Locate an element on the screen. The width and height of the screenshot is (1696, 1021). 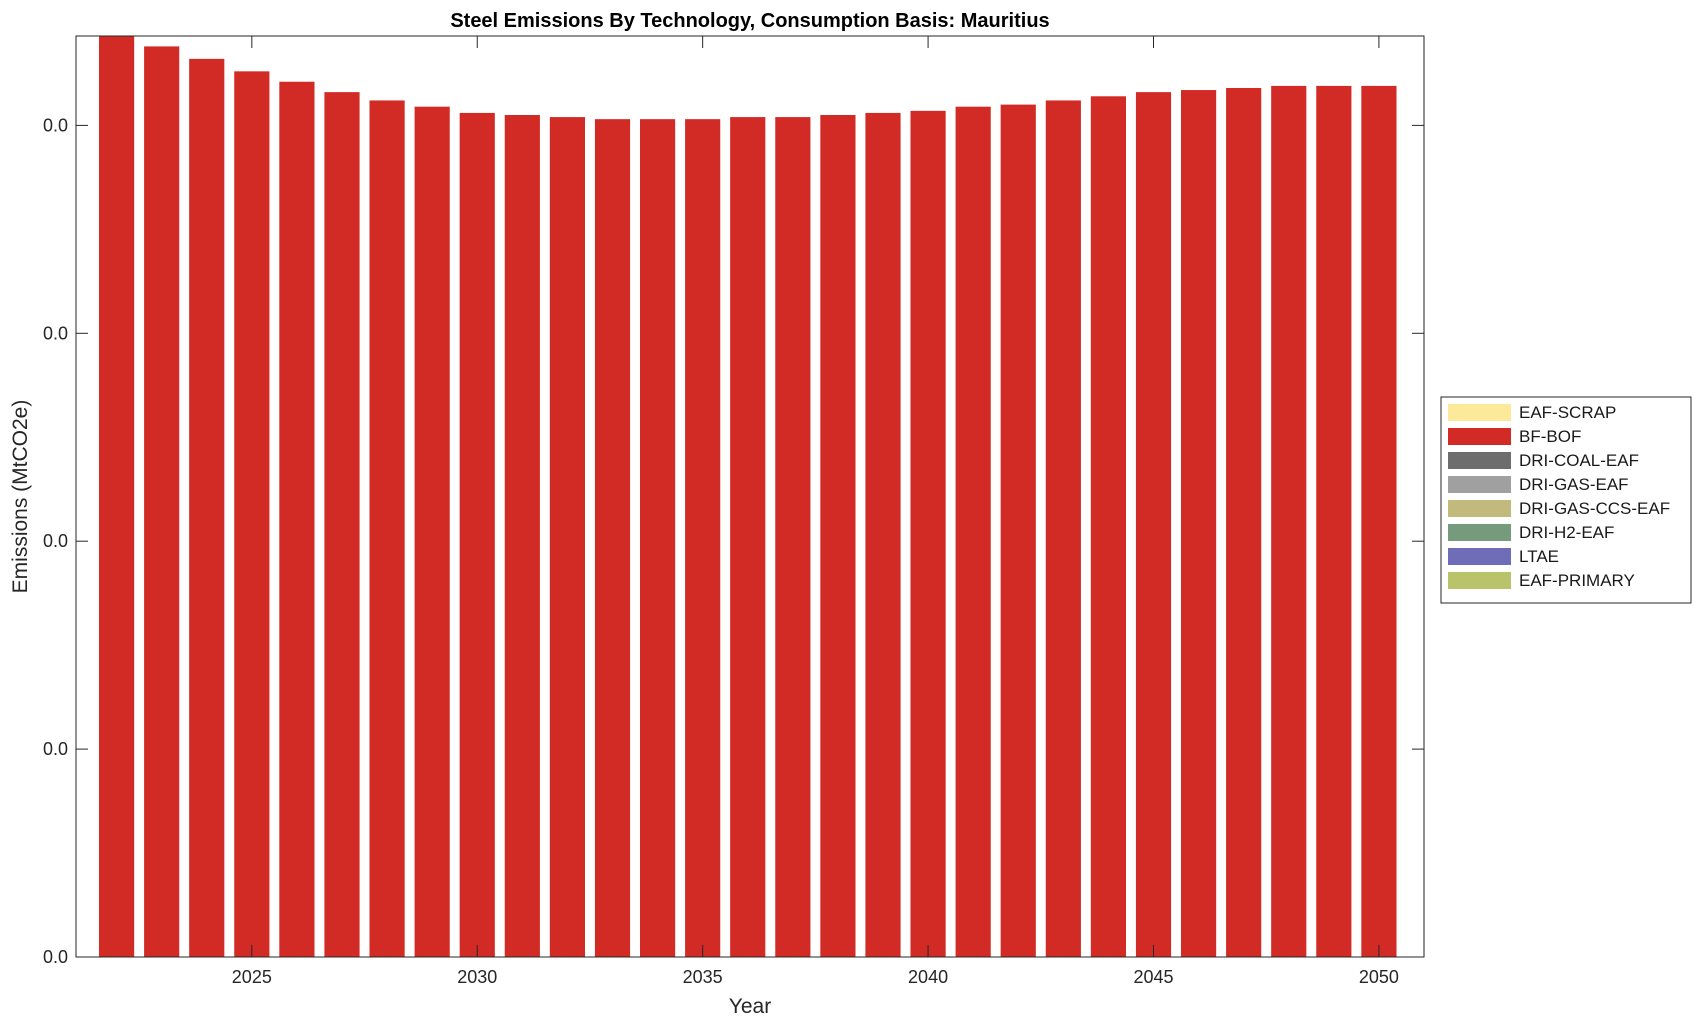
bar-bf-bof-2040 is located at coordinates (928, 534).